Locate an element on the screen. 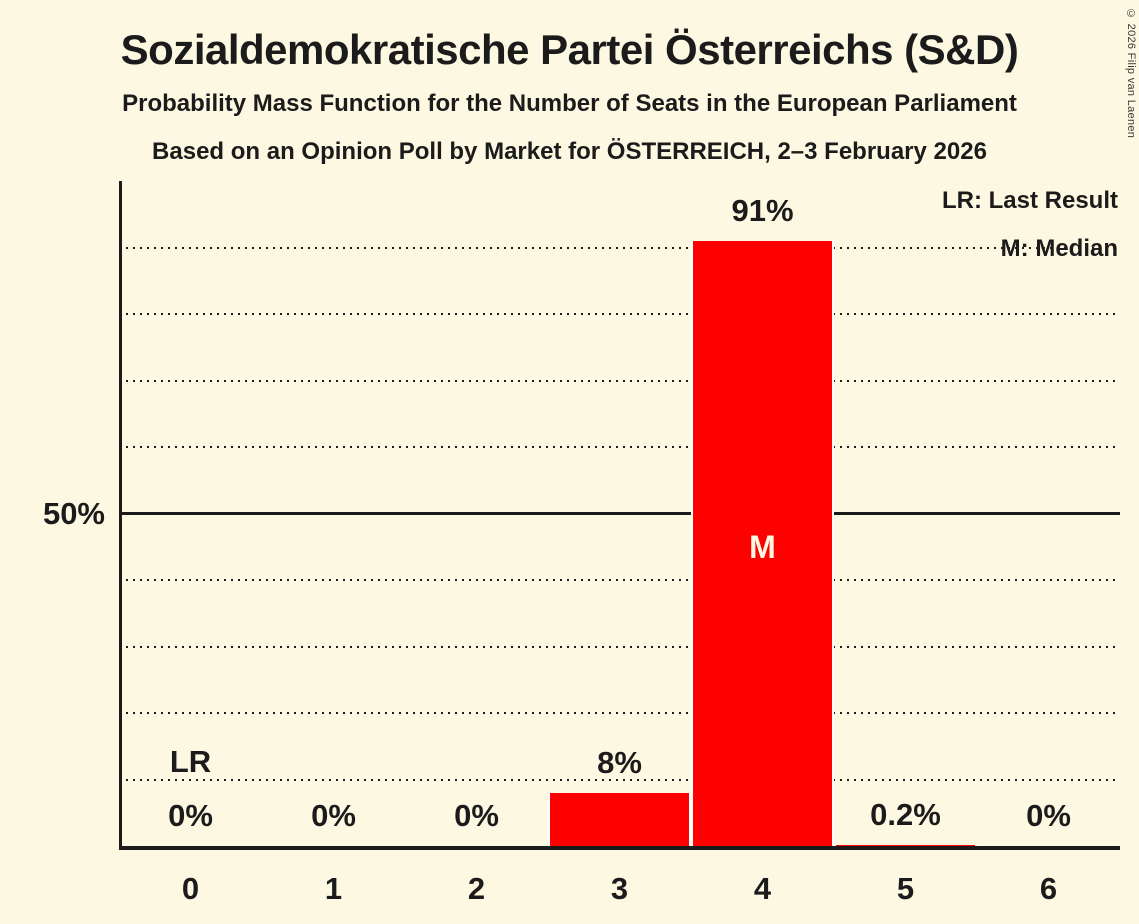  y-axis-50-label: 50% is located at coordinates (73, 513).